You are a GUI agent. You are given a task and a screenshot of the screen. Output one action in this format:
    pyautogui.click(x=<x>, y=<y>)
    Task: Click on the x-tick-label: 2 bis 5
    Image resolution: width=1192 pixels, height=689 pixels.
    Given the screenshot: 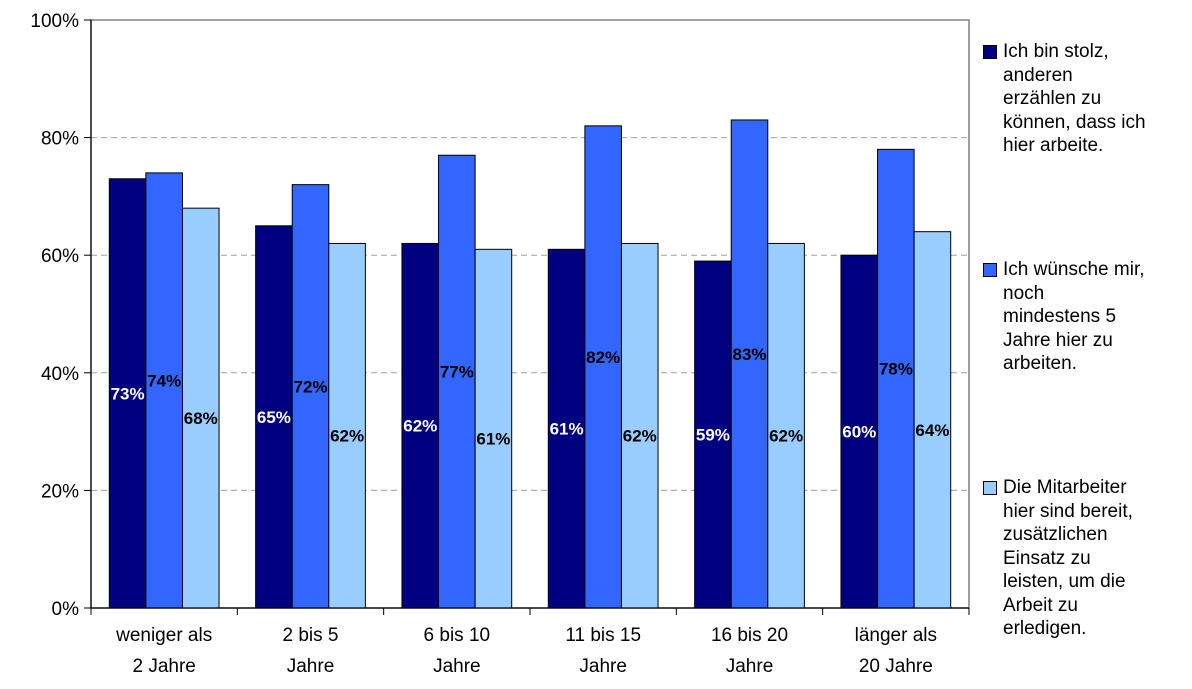 What is the action you would take?
    pyautogui.click(x=311, y=635)
    